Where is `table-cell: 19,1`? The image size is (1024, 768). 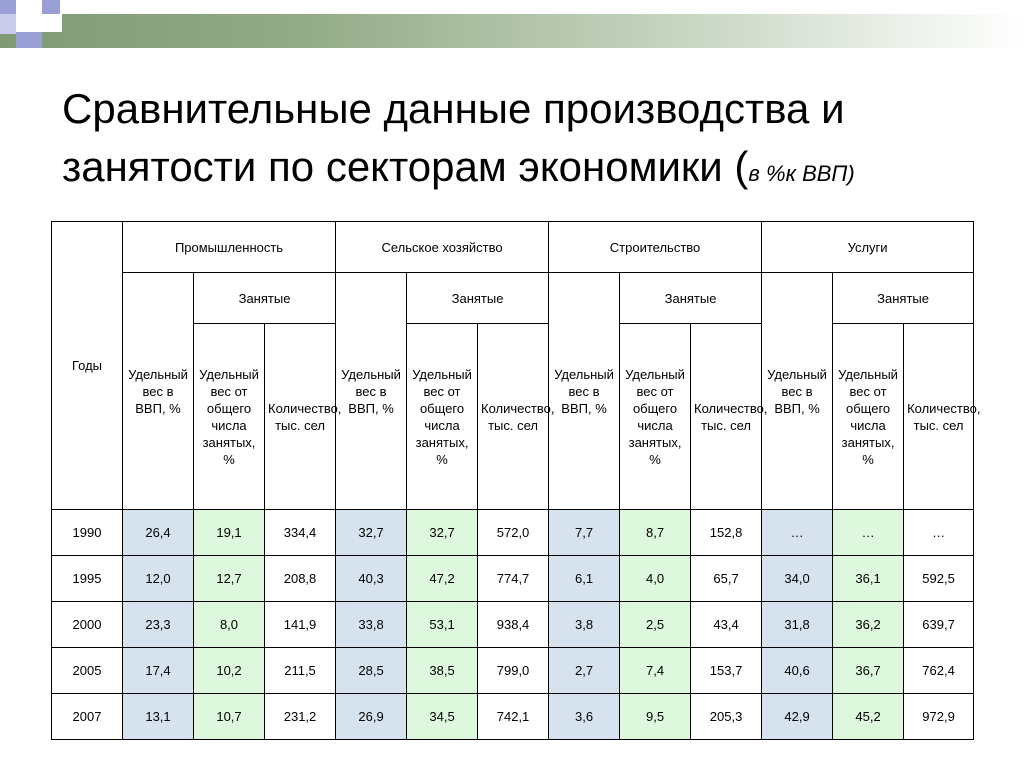
table-cell: 19,1 is located at coordinates (229, 532).